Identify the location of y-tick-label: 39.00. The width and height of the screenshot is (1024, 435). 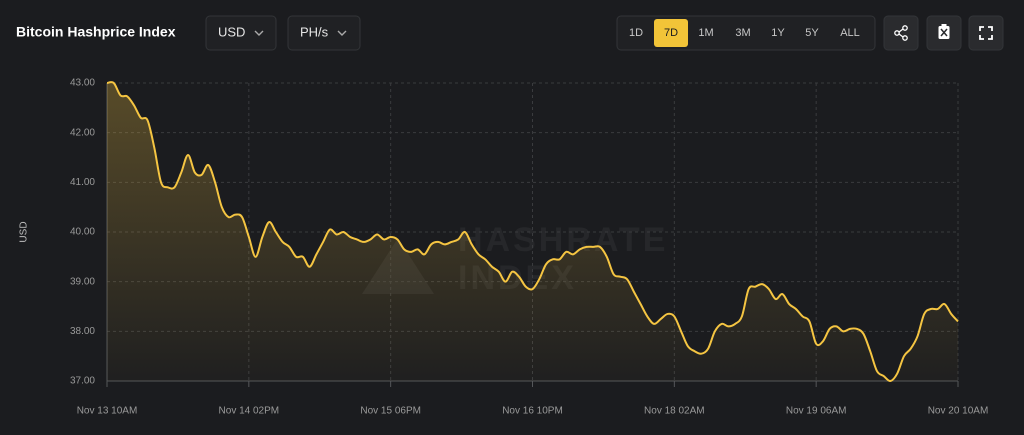
(82, 281).